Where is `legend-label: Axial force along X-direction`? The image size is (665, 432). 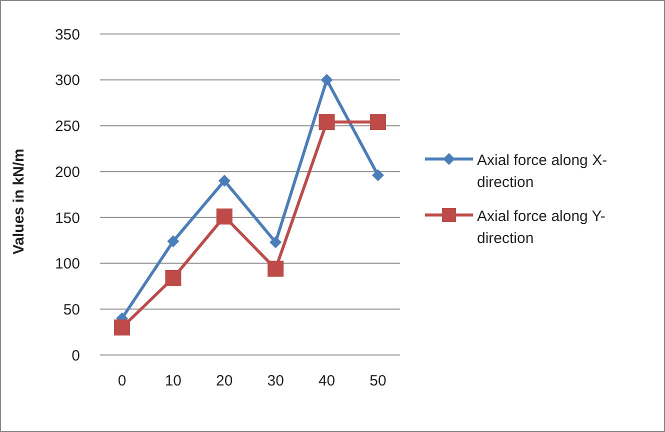
legend-label: Axial force along X-direction is located at coordinates (542, 172).